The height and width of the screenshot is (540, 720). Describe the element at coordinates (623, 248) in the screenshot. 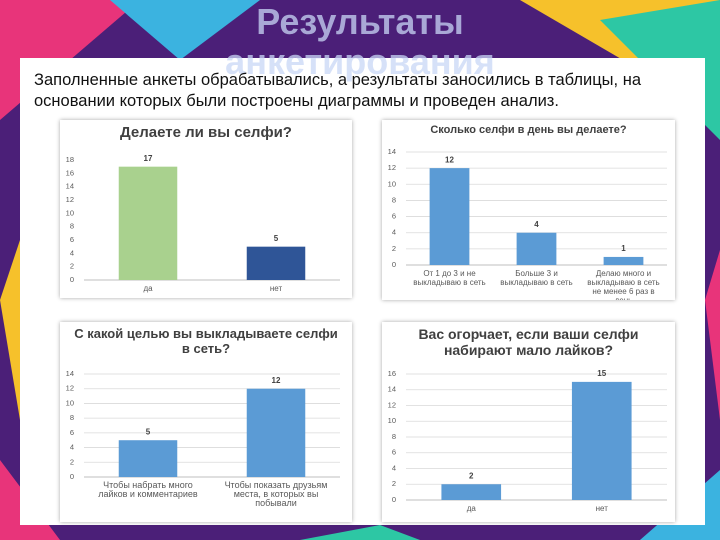

I see `value-label: 1` at that location.